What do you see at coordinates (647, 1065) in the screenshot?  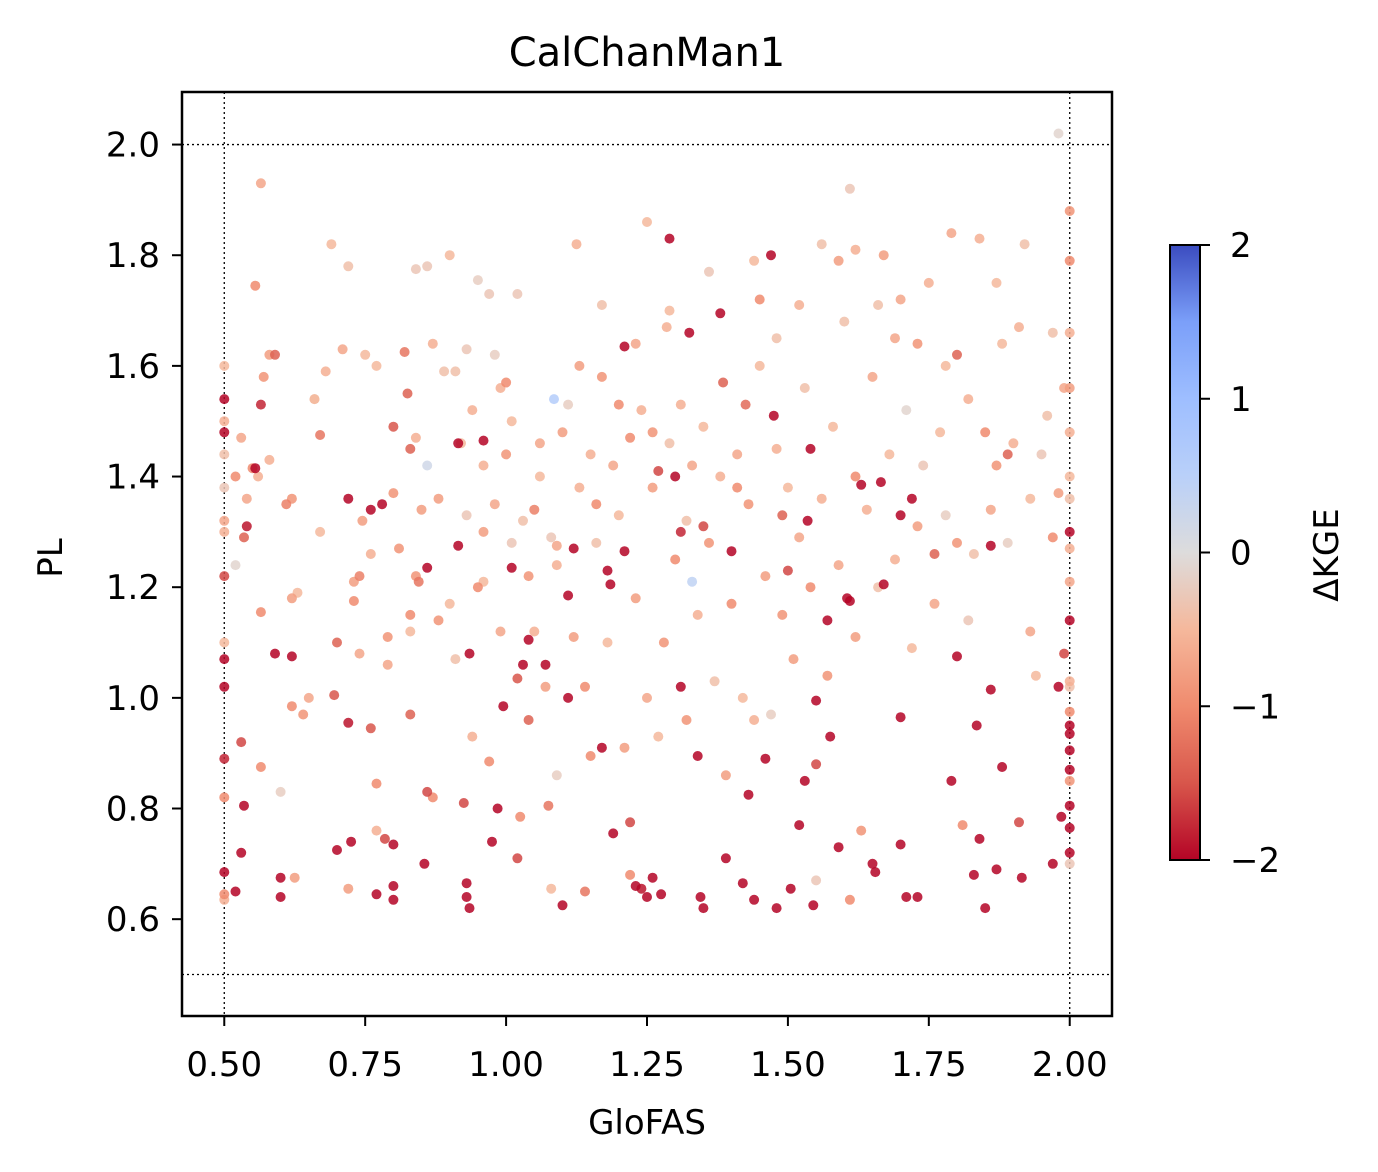 I see `x-tick-label-3: 1.25` at bounding box center [647, 1065].